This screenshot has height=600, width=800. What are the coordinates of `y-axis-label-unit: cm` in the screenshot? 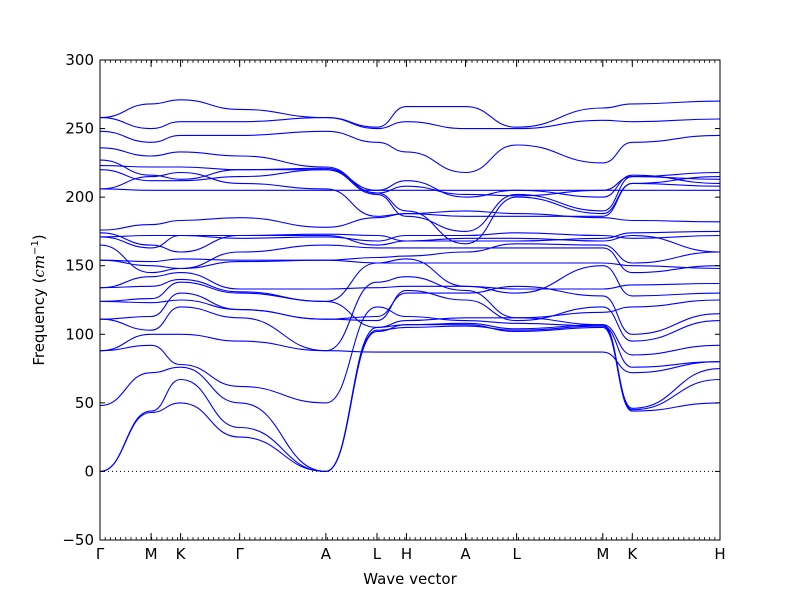 It's located at (39, 266).